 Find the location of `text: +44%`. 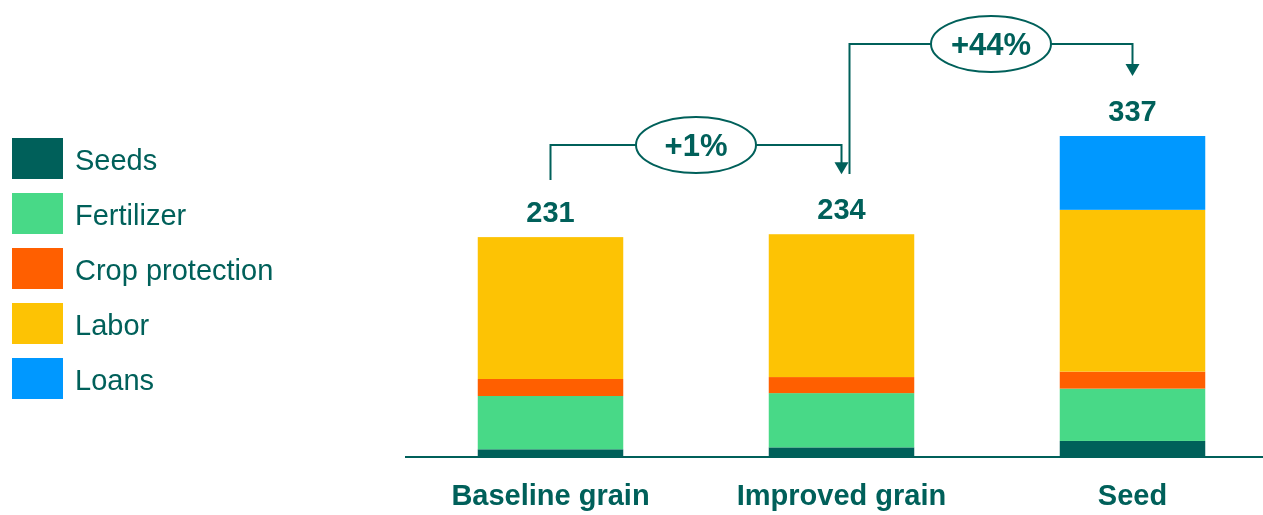

text: +44% is located at coordinates (991, 44).